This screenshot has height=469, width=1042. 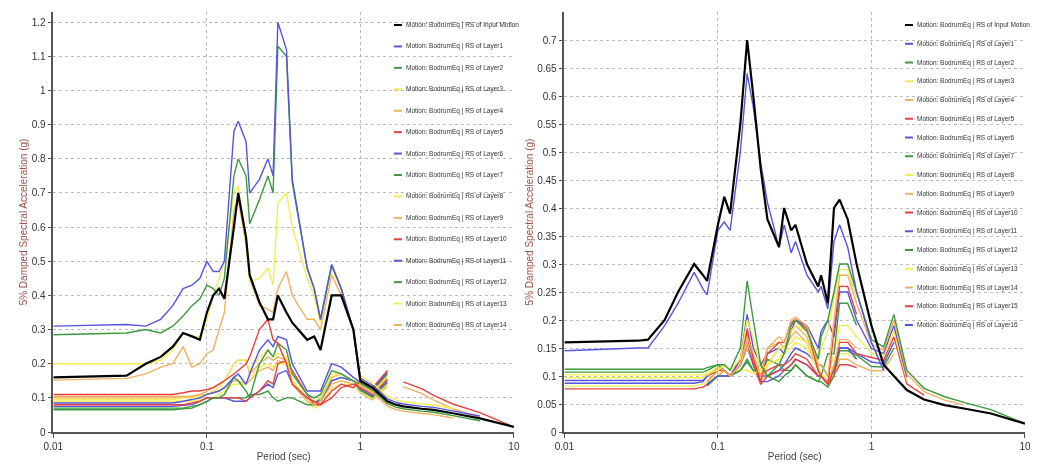 What do you see at coordinates (547, 68) in the screenshot?
I see `y-tick-label: 0.65` at bounding box center [547, 68].